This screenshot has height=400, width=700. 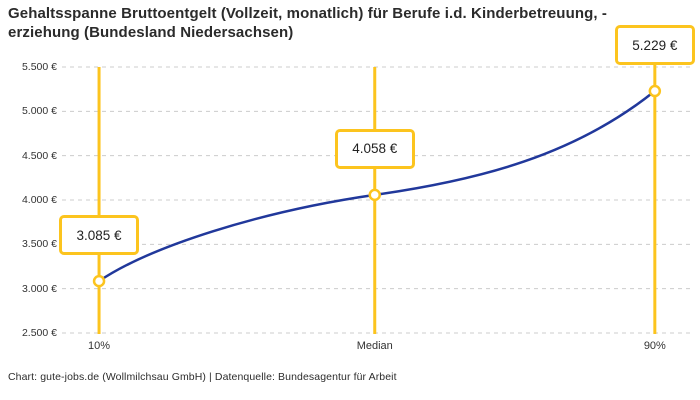 I want to click on value-label-box: 4.058 €, so click(x=374, y=148).